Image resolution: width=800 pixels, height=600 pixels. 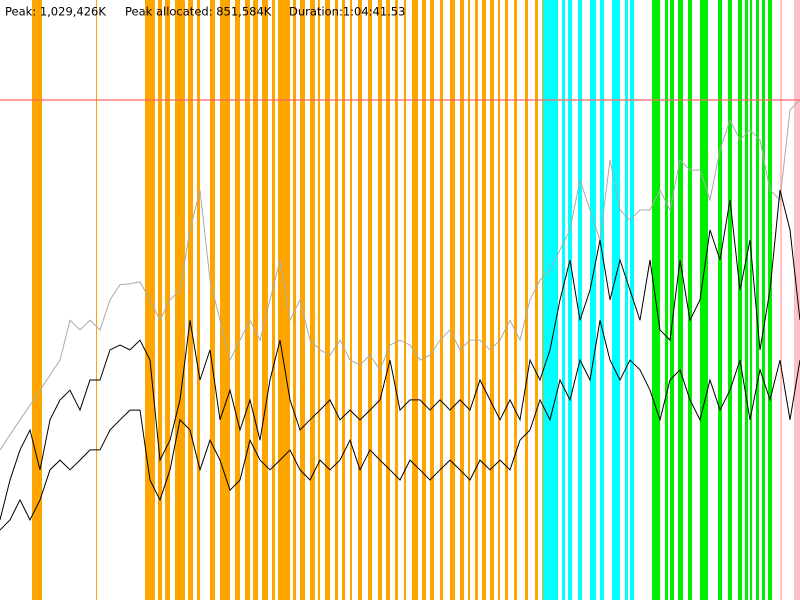 What do you see at coordinates (55, 12) in the screenshot?
I see `peak-text: Peak: 1,029,426K` at bounding box center [55, 12].